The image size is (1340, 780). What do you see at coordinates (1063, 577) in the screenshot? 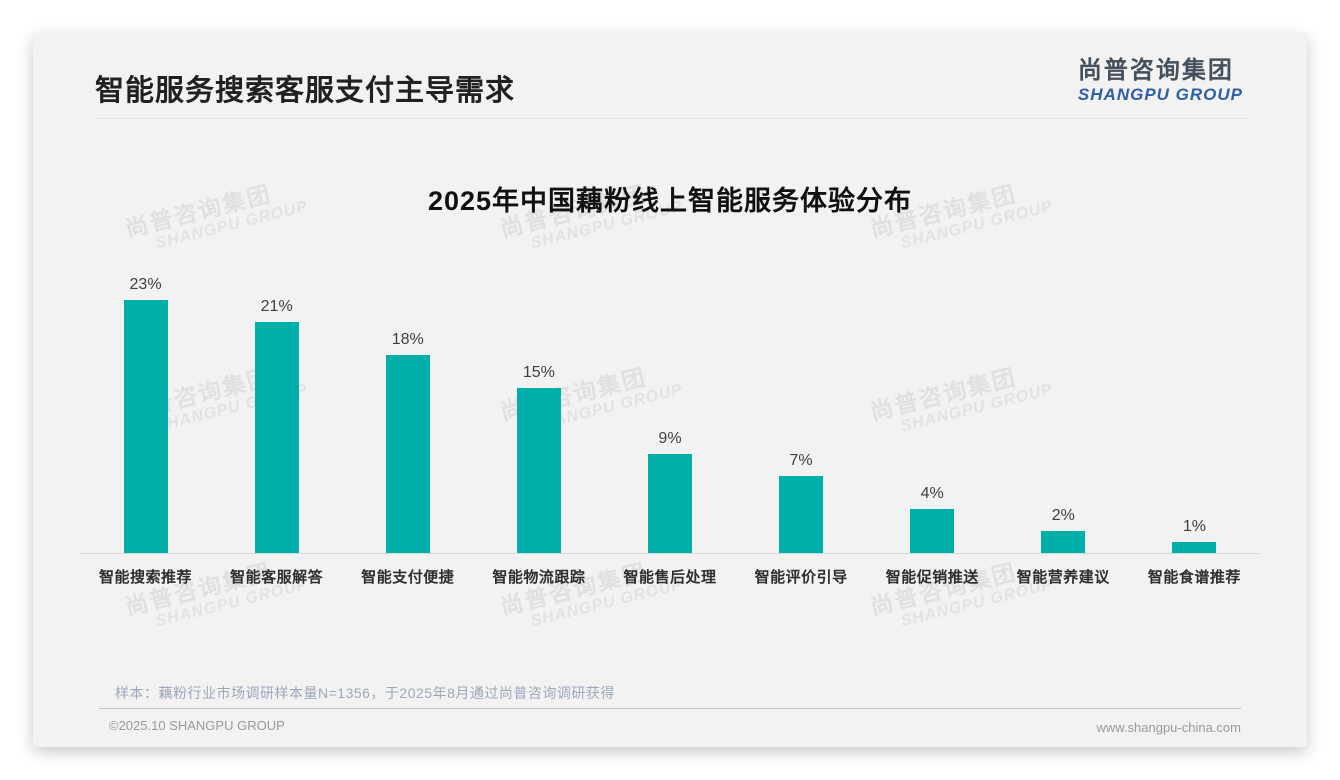
I see `category-label: 智能营养建议` at bounding box center [1063, 577].